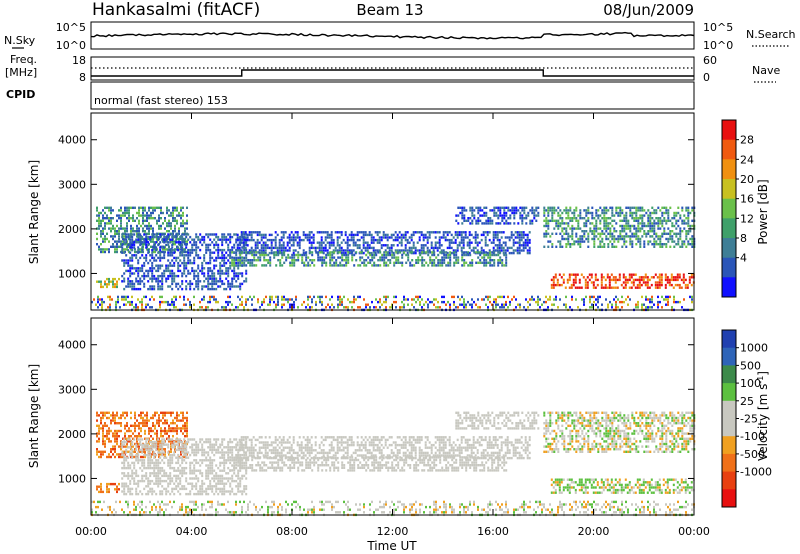 This screenshot has width=800, height=554. I want to click on colorbar-cell, so click(729, 208).